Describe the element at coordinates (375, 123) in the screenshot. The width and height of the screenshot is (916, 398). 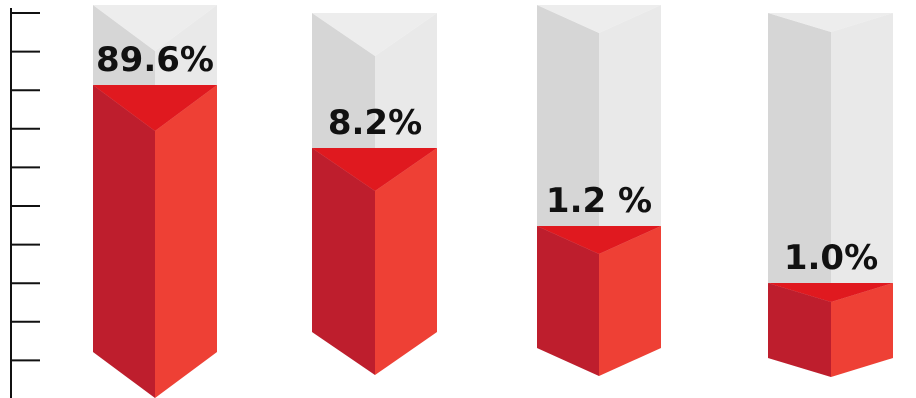
I see `data-label: 8.2%` at that location.